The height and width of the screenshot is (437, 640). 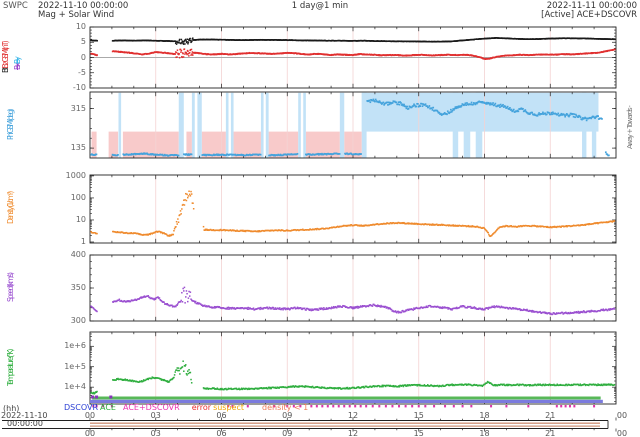 I want to click on legend-item-ace-dscovr: ACE+DSCOVR, so click(x=151, y=407).